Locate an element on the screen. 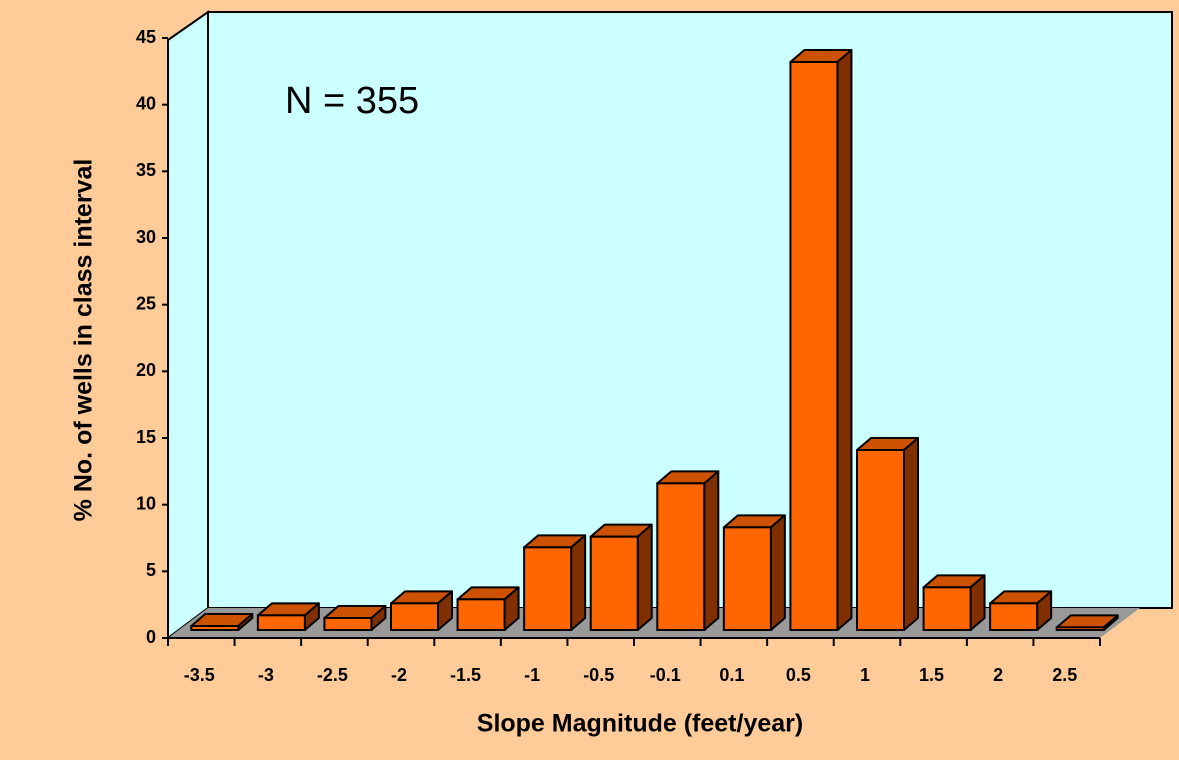 This screenshot has height=760, width=1179. x-tick-label: 0.5 is located at coordinates (798, 675).